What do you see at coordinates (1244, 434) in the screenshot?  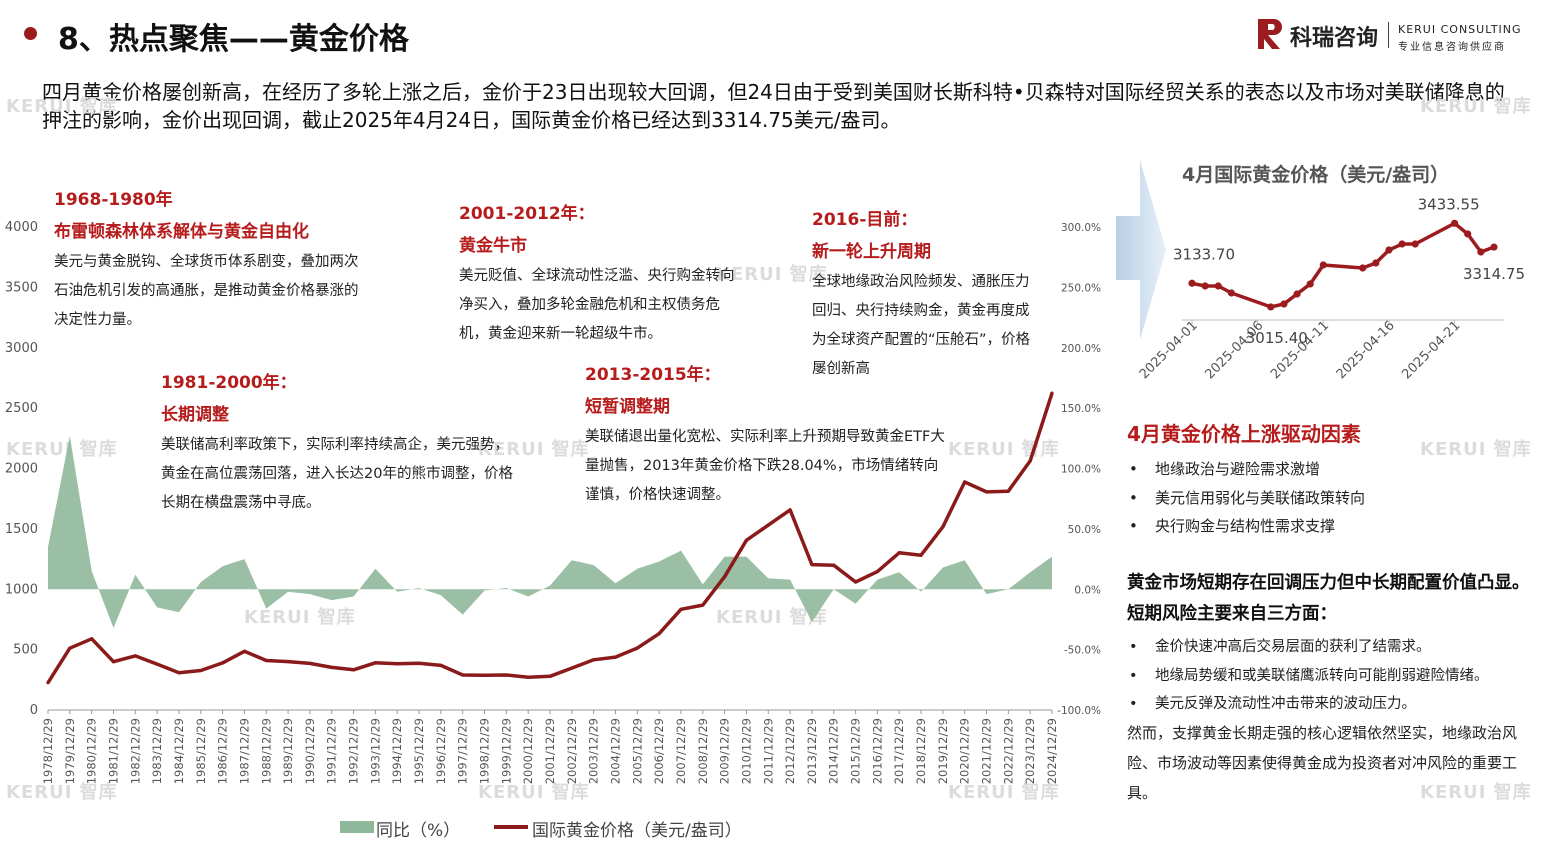 I see `drivers-heading: 4月黄金价格上涨驱动因素` at bounding box center [1244, 434].